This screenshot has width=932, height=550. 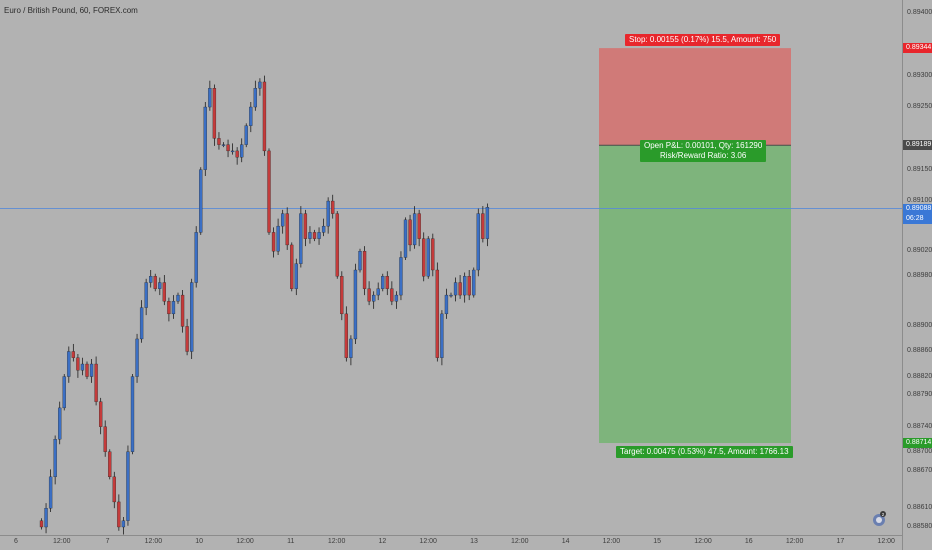 I want to click on price-tick: 0.89300, so click(x=919, y=75).